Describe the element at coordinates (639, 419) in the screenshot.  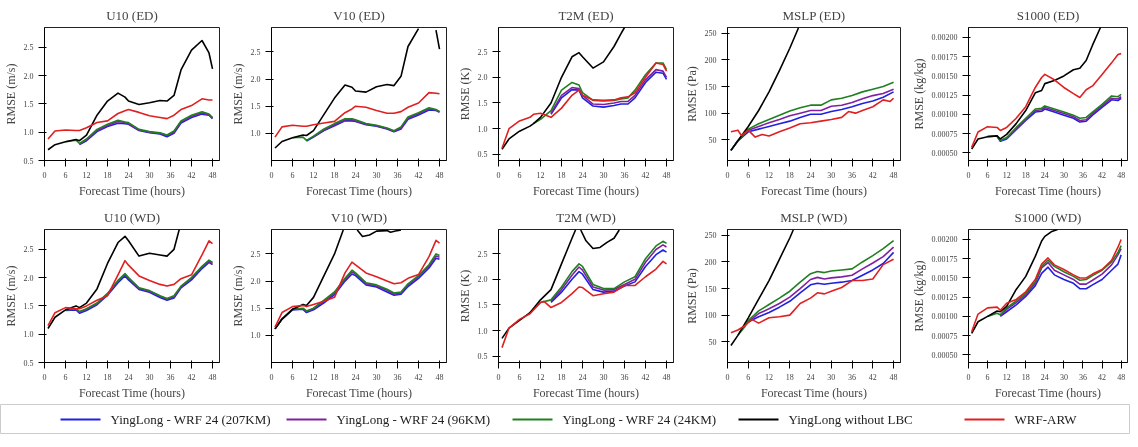
I see `legend-label: YingLong - WRF 24 (24KM)` at that location.